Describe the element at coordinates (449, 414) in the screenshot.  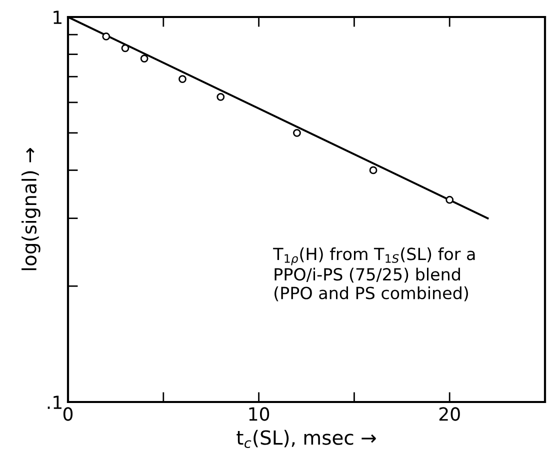
I see `x-tick-label: 20` at that location.